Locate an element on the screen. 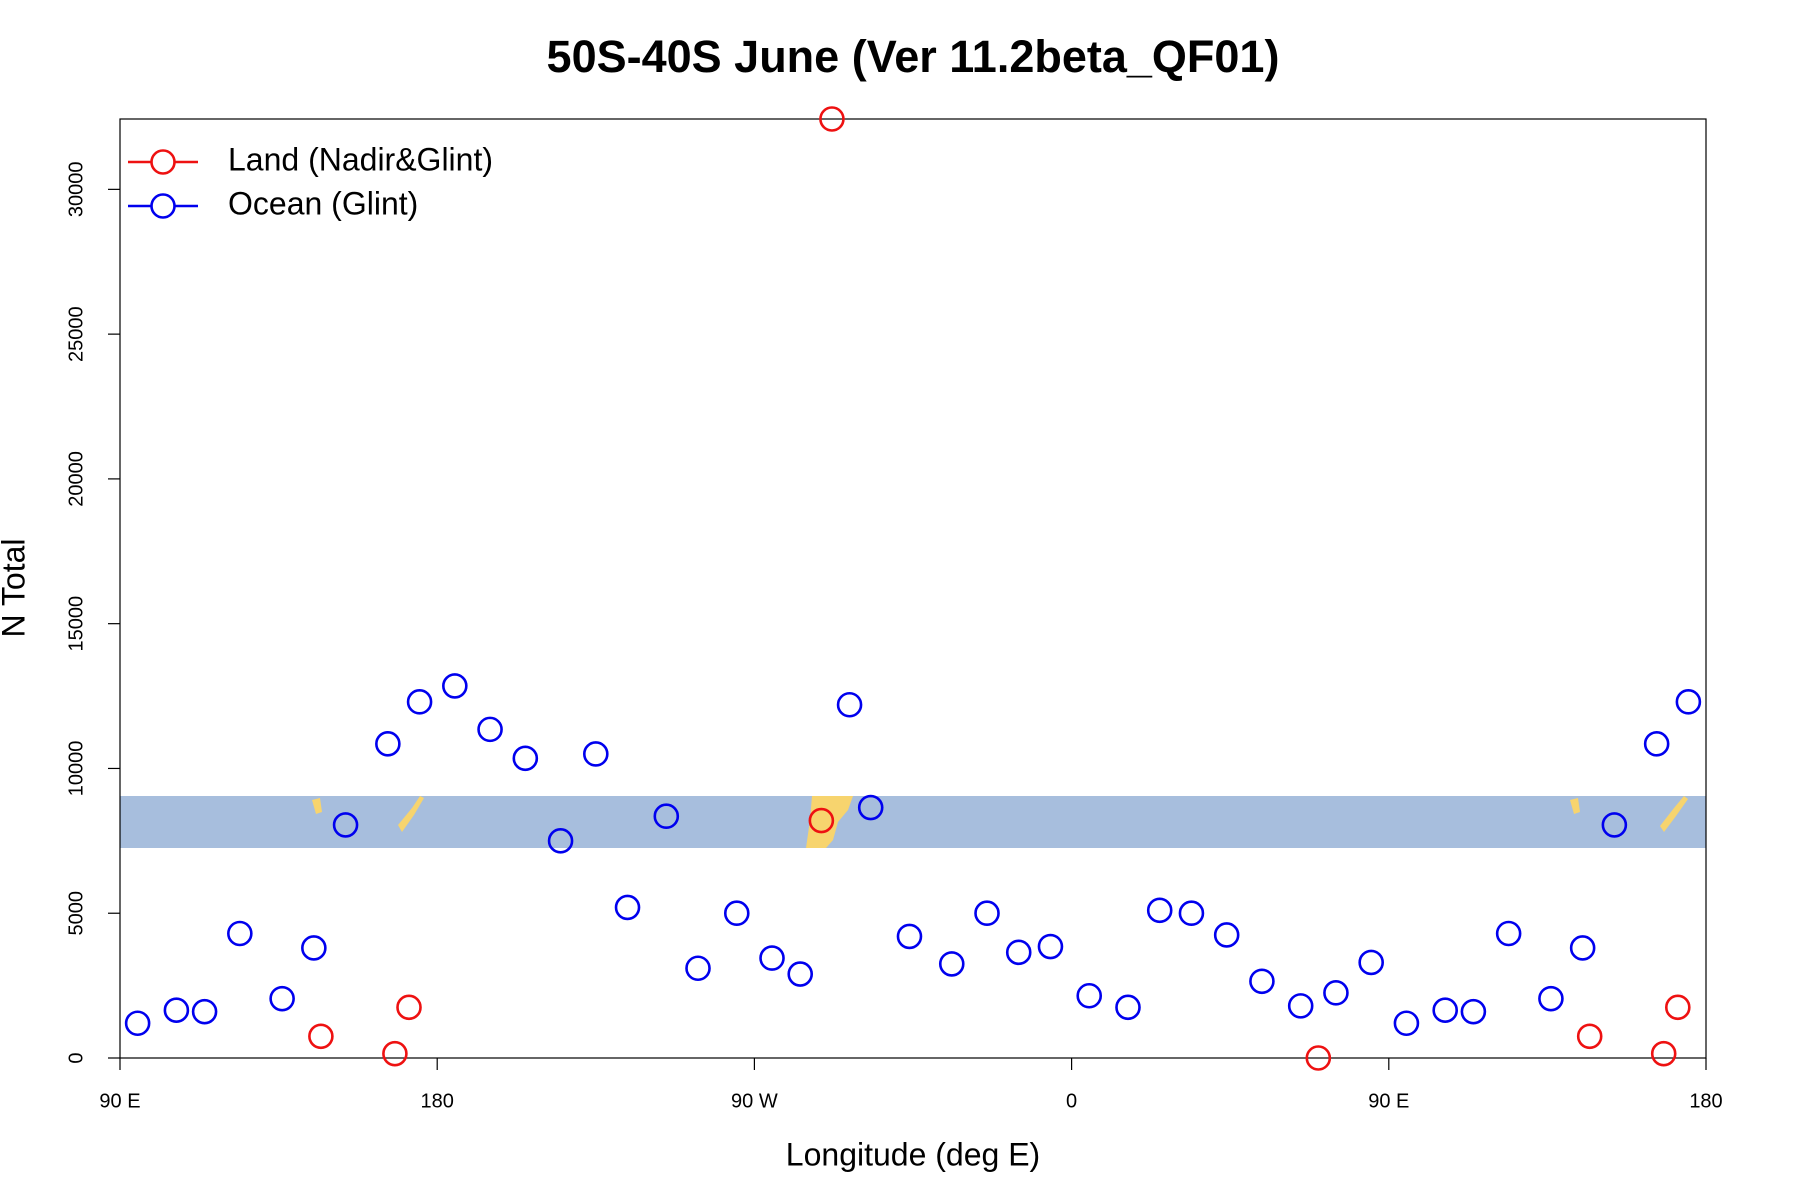  map-strip is located at coordinates (913, 822).